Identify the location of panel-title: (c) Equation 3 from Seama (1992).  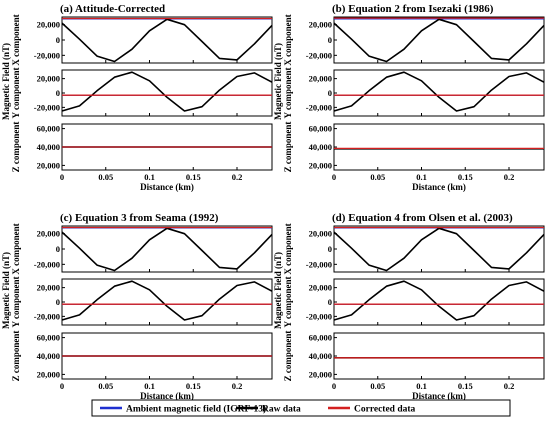
(139, 218).